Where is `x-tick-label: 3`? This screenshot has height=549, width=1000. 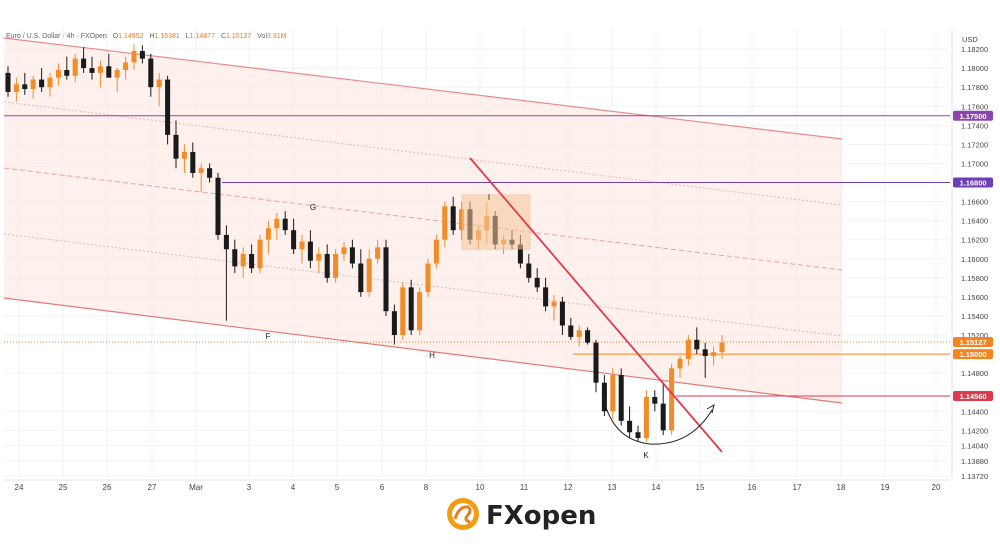 x-tick-label: 3 is located at coordinates (249, 487).